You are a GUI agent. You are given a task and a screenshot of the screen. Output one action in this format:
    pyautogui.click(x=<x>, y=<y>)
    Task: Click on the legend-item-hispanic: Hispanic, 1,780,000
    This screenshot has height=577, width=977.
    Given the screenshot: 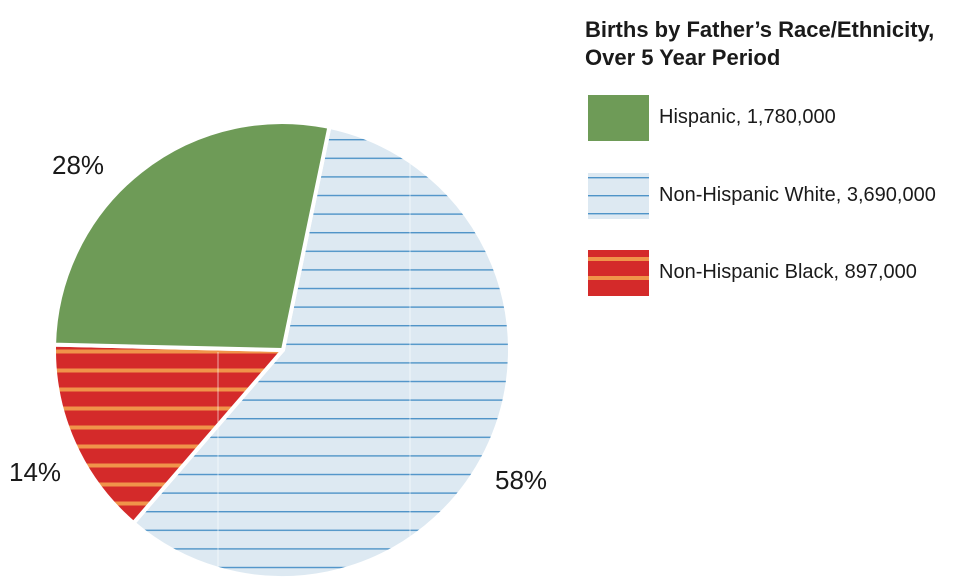 What is the action you would take?
    pyautogui.click(x=782, y=118)
    